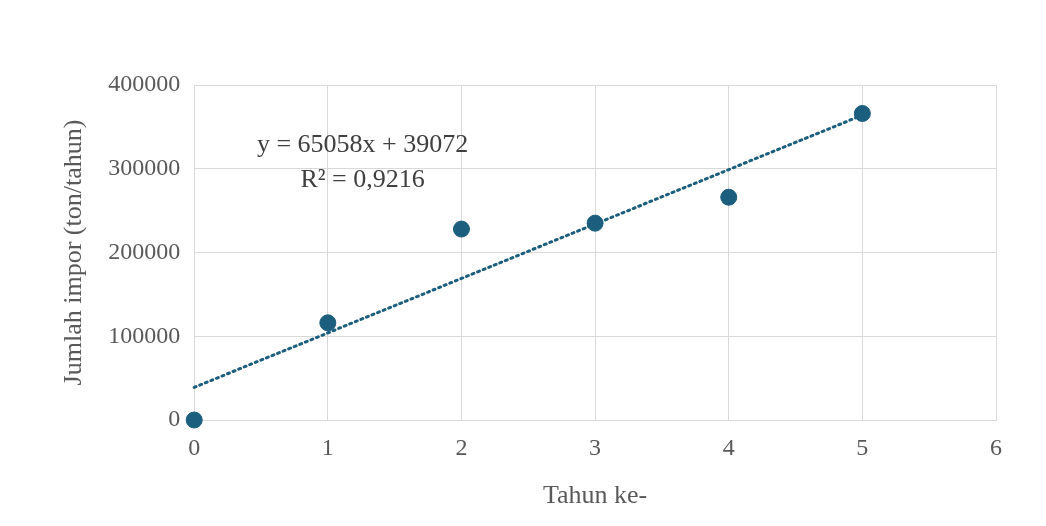 Image resolution: width=1046 pixels, height=526 pixels. What do you see at coordinates (362, 143) in the screenshot?
I see `annotation: y = 65058x + 39072` at bounding box center [362, 143].